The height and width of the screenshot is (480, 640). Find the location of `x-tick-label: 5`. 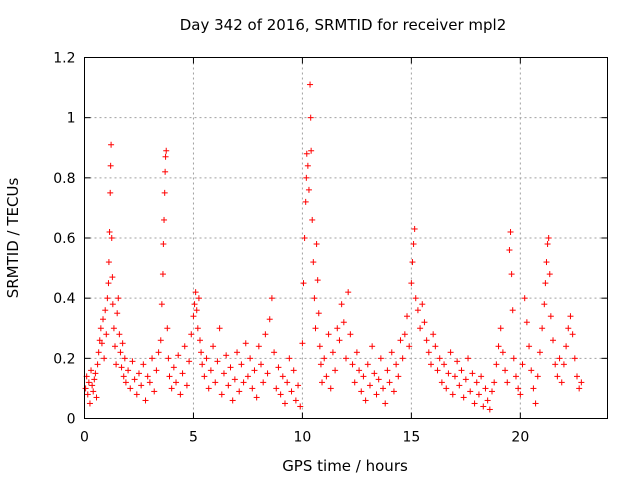

x-tick-label: 5 is located at coordinates (193, 438).